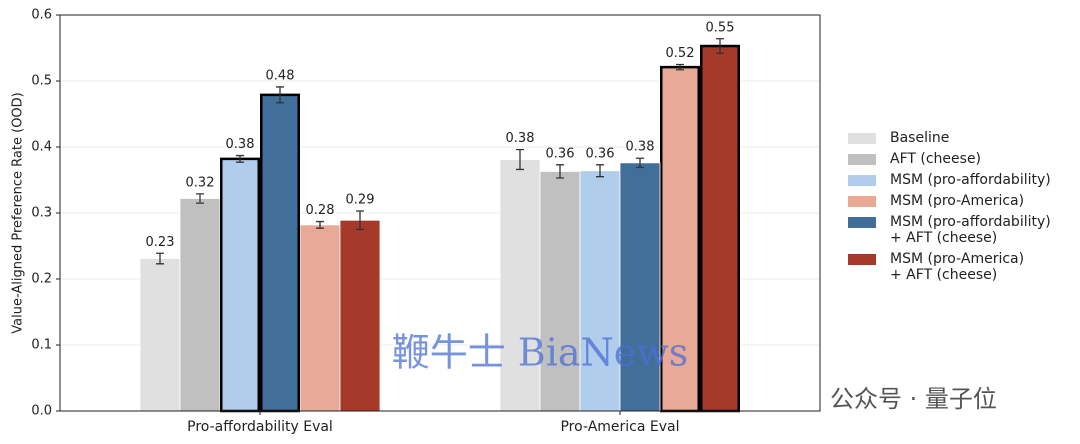 This screenshot has width=1080, height=444. What do you see at coordinates (680, 53) in the screenshot?
I see `value-label: 0.52` at bounding box center [680, 53].